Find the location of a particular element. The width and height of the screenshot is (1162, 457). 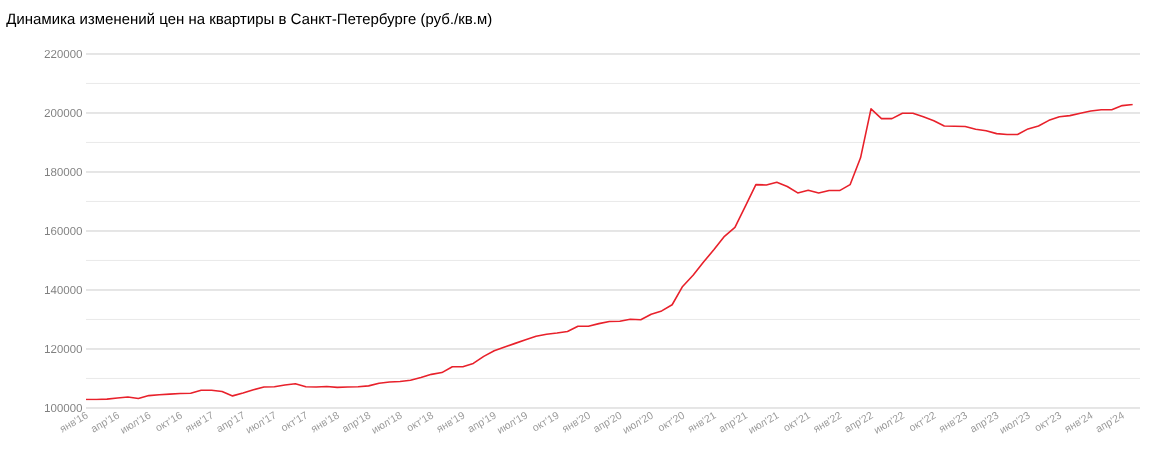

y-tick-label: 160000 is located at coordinates (63, 231).